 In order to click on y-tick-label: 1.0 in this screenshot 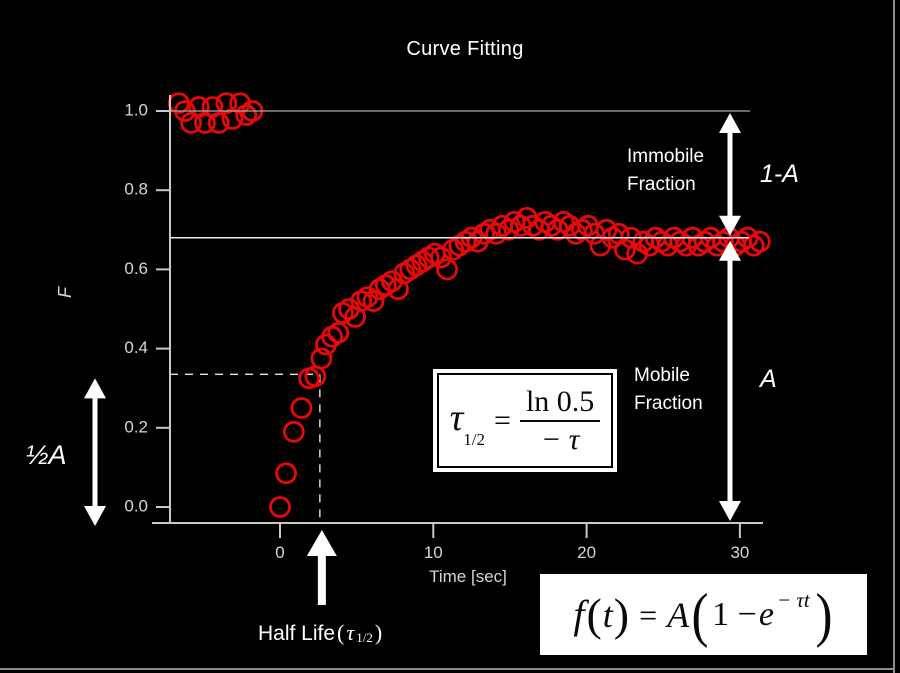, I will do `click(136, 109)`.